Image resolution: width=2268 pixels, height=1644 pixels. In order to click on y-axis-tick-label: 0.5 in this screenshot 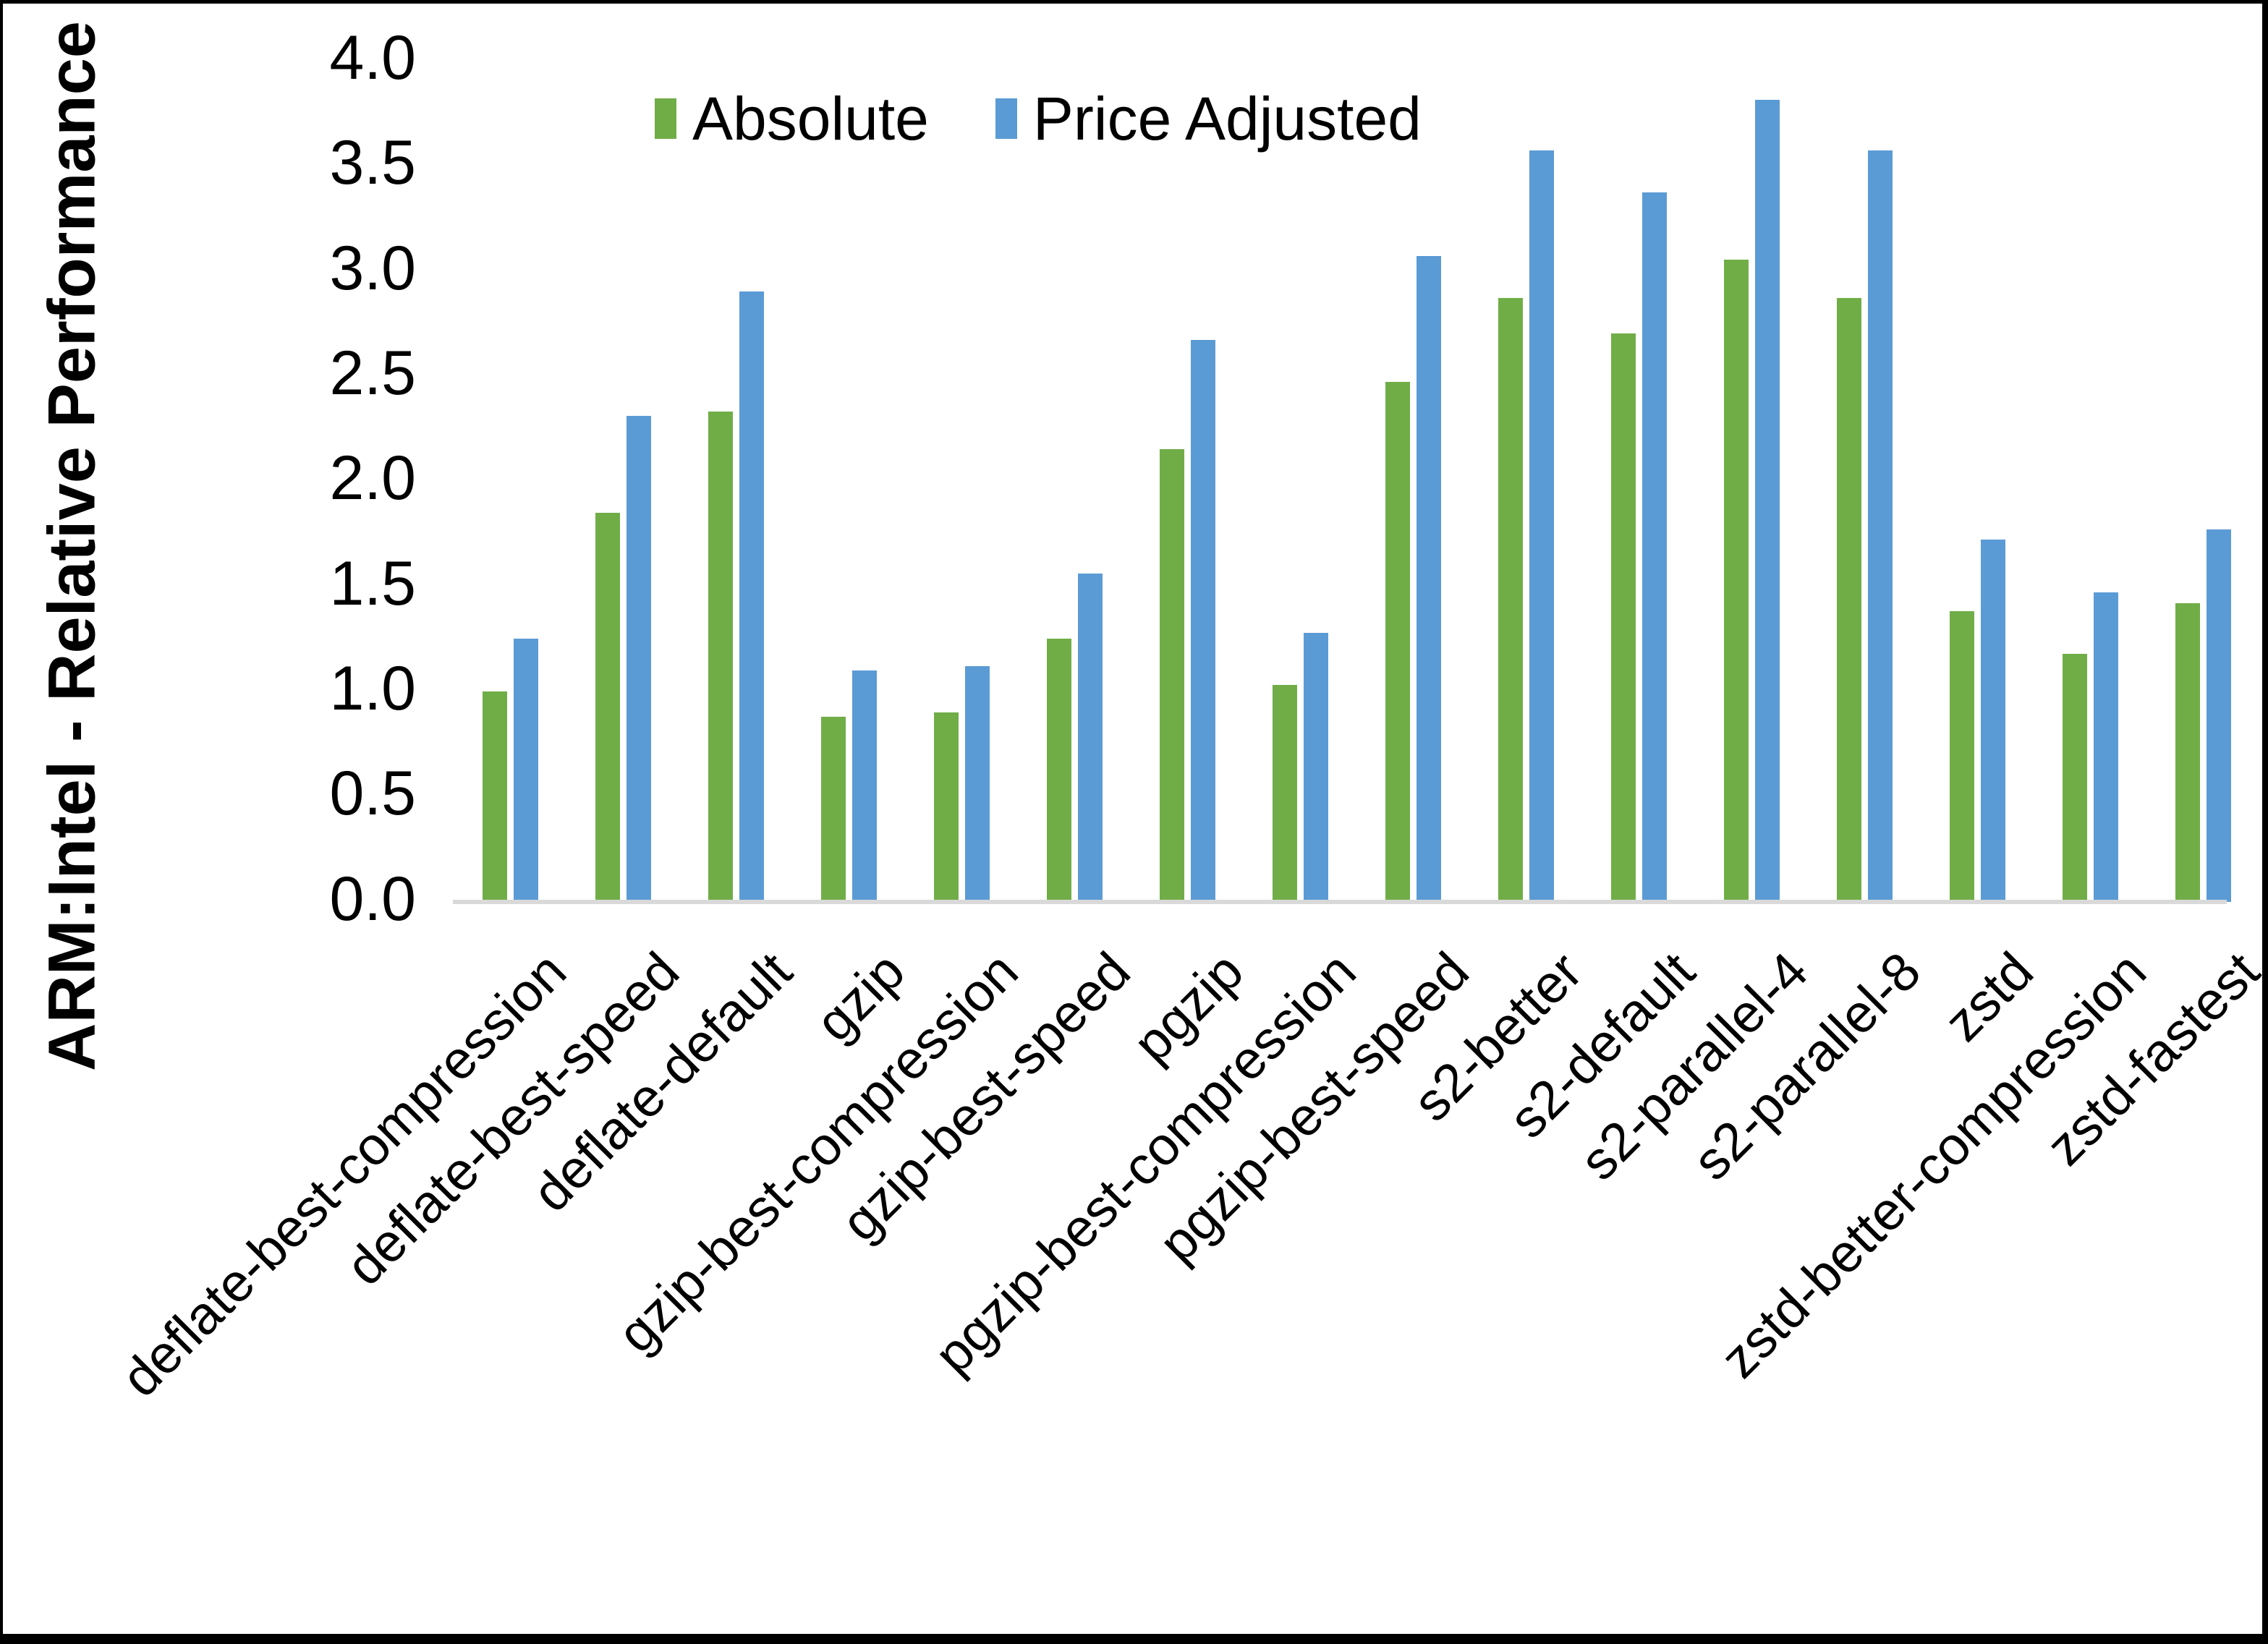, I will do `click(372, 794)`.